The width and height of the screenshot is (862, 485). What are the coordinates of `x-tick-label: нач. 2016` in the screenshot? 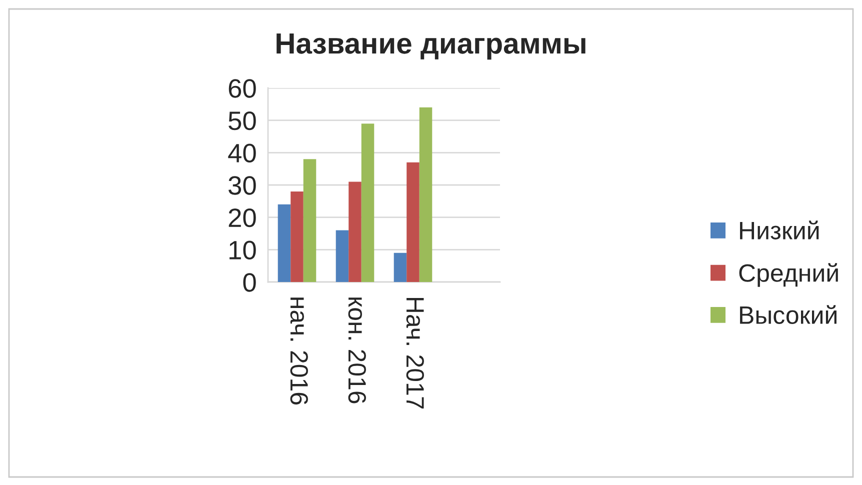 It's located at (299, 351).